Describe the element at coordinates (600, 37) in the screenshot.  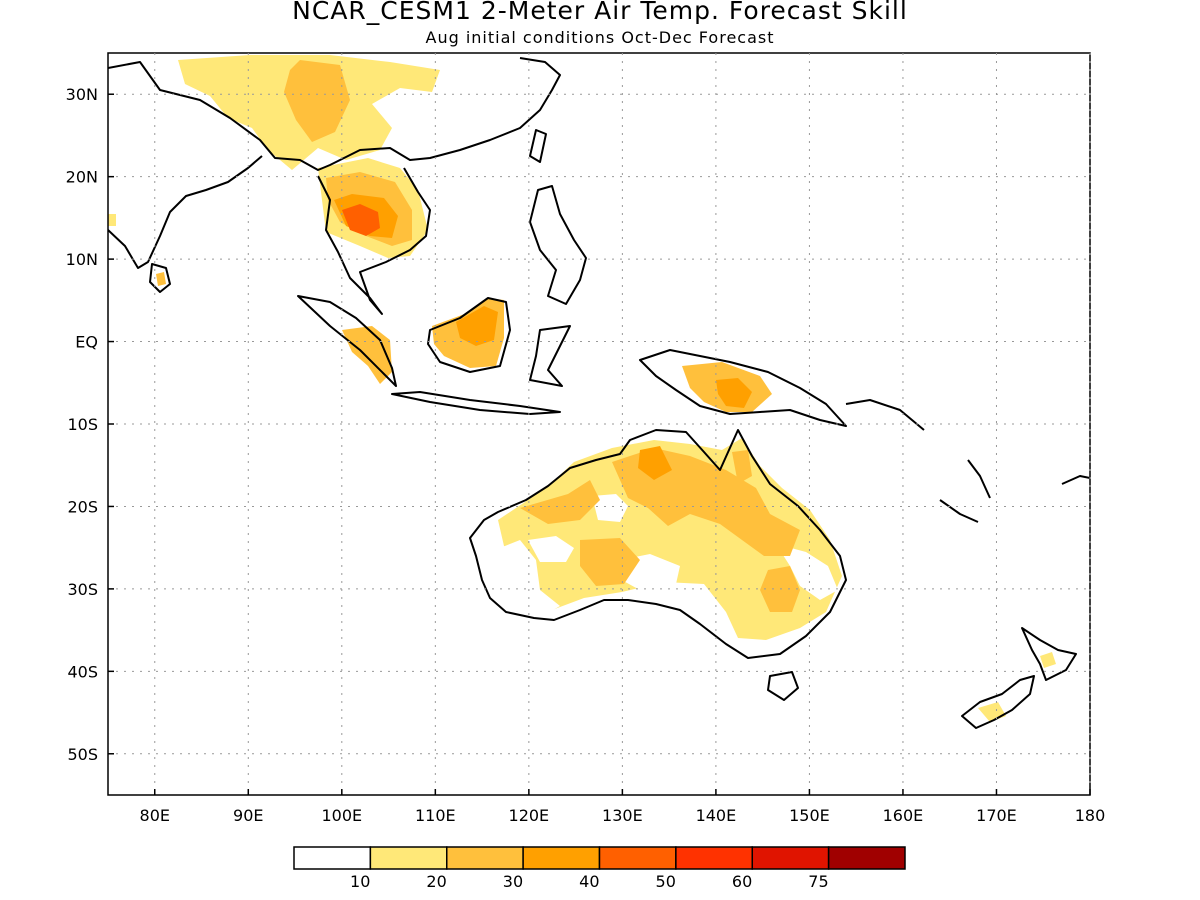
I see `chart-subtitle: Aug initial conditions Oct-Dec Forecast` at that location.